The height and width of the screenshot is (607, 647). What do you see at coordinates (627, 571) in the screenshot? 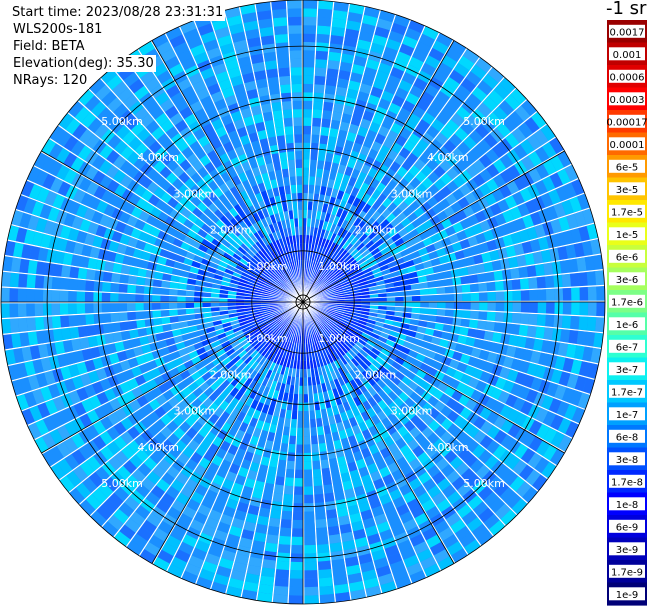
I see `colorbar-tick-box` at bounding box center [627, 571].